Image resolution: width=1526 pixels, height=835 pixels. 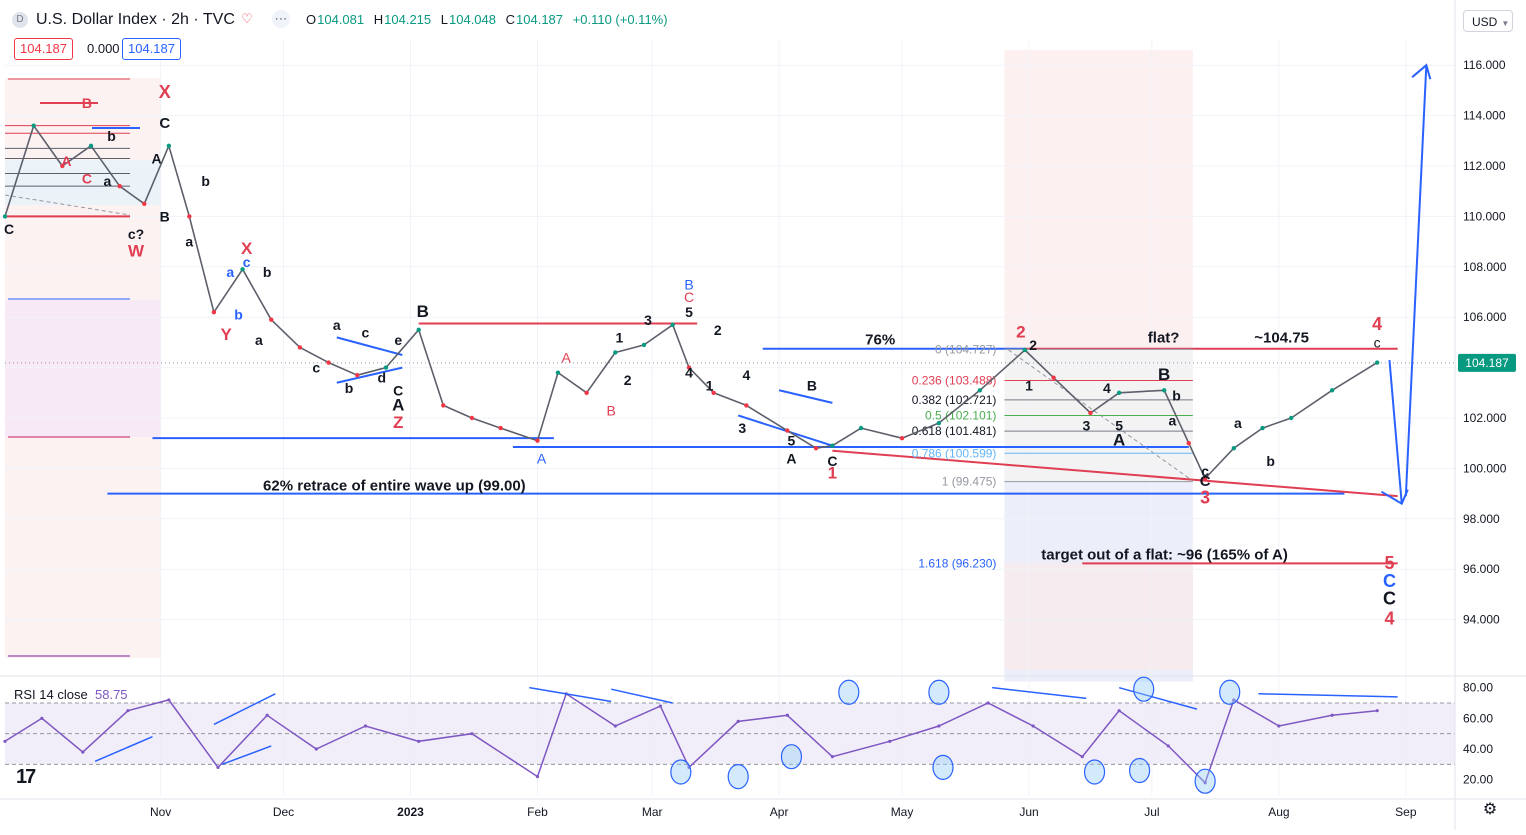 What do you see at coordinates (954, 400) in the screenshot?
I see `fib-level-label: 0.382 (102.721)` at bounding box center [954, 400].